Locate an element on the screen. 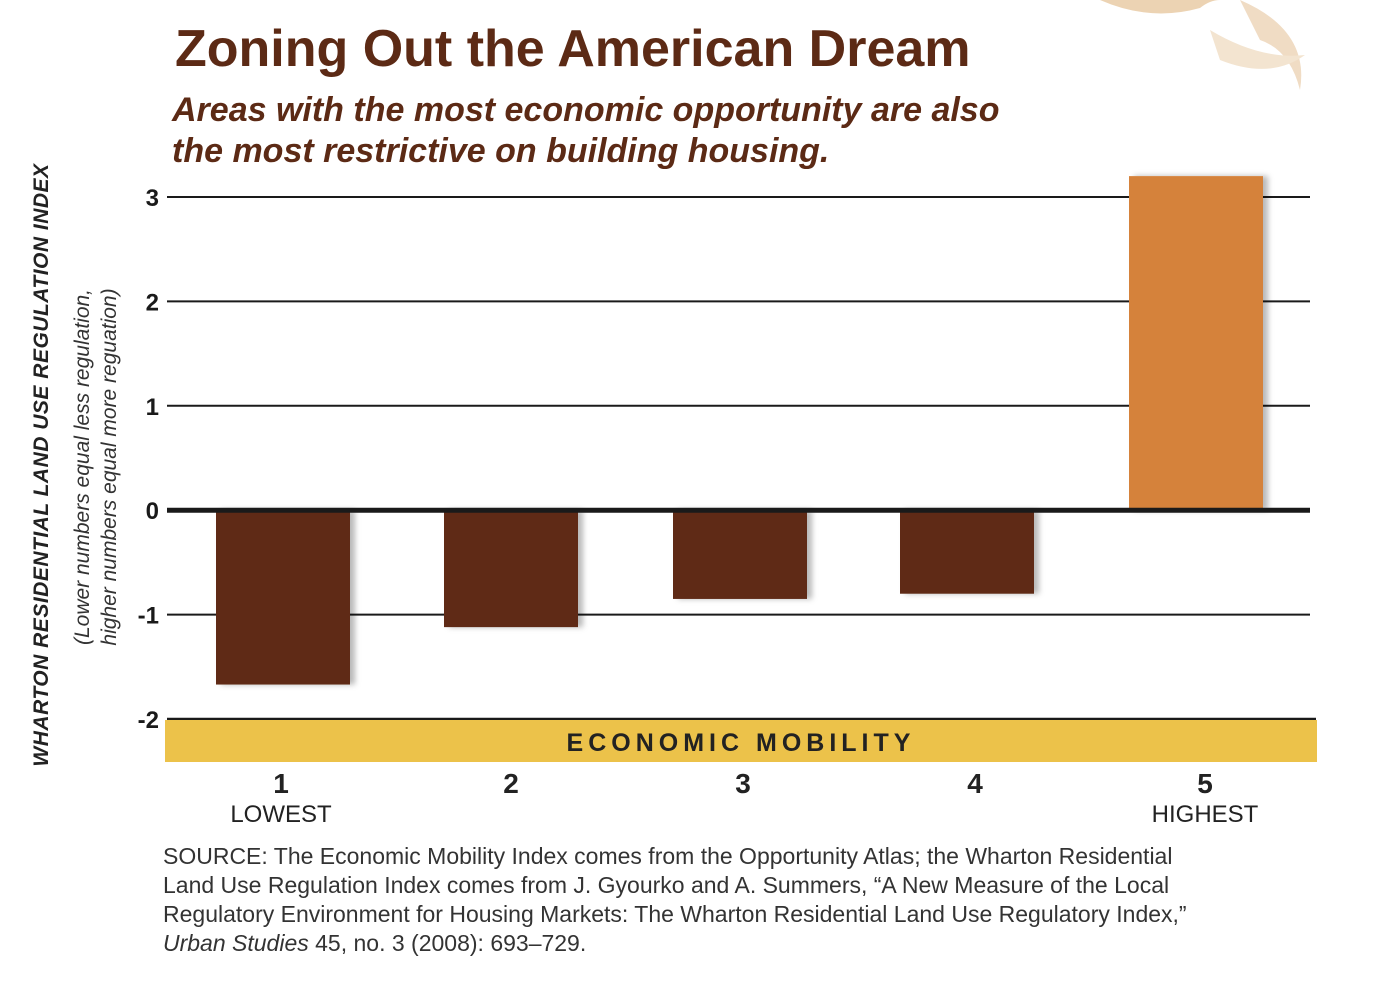 The image size is (1374, 996). y-tick-label: -1 is located at coordinates (148, 616).